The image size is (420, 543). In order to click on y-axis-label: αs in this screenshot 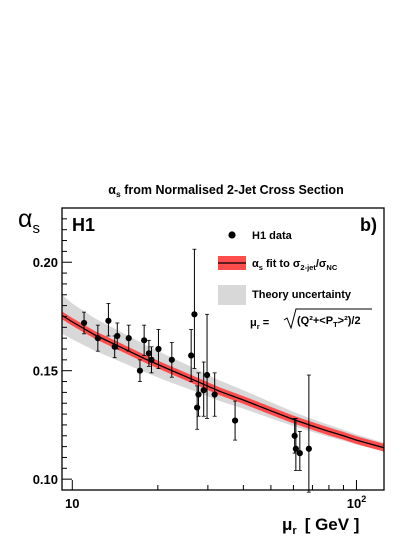, I will do `click(29, 221)`.